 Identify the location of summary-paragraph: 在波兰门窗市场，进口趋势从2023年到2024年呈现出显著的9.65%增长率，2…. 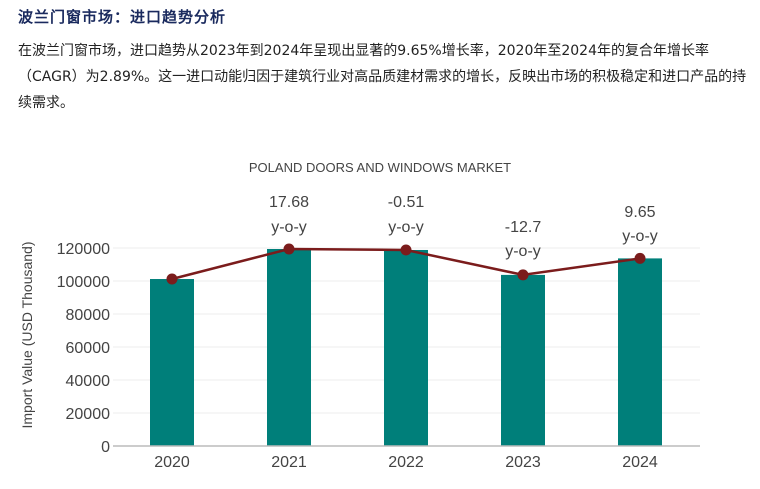
(382, 77).